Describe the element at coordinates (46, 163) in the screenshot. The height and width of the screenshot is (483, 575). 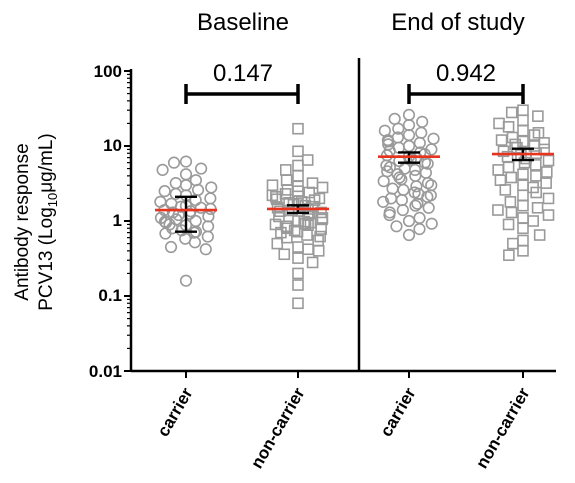
I see `y-axis-label-part2: μg/mL)` at that location.